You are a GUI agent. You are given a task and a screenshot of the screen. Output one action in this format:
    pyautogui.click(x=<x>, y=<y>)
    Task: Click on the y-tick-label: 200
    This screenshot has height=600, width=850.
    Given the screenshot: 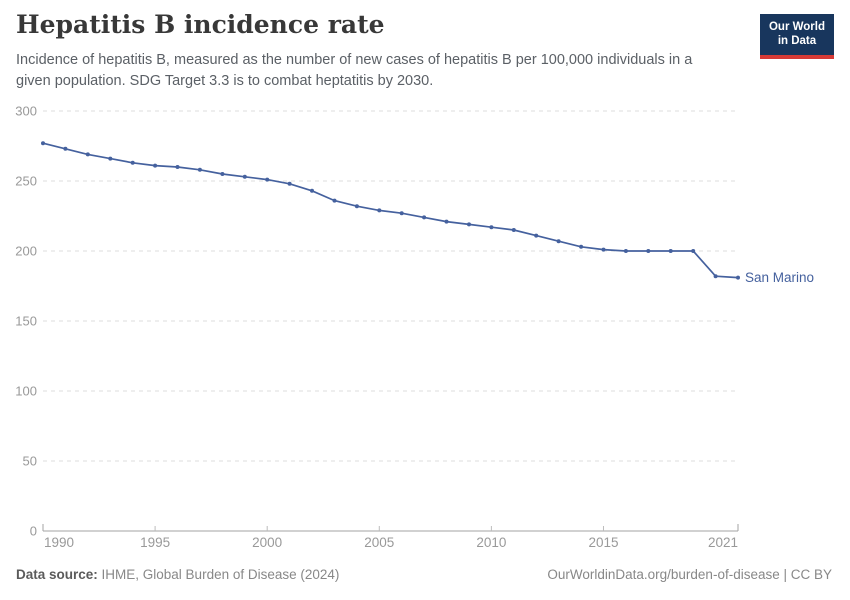 What is the action you would take?
    pyautogui.click(x=26, y=251)
    